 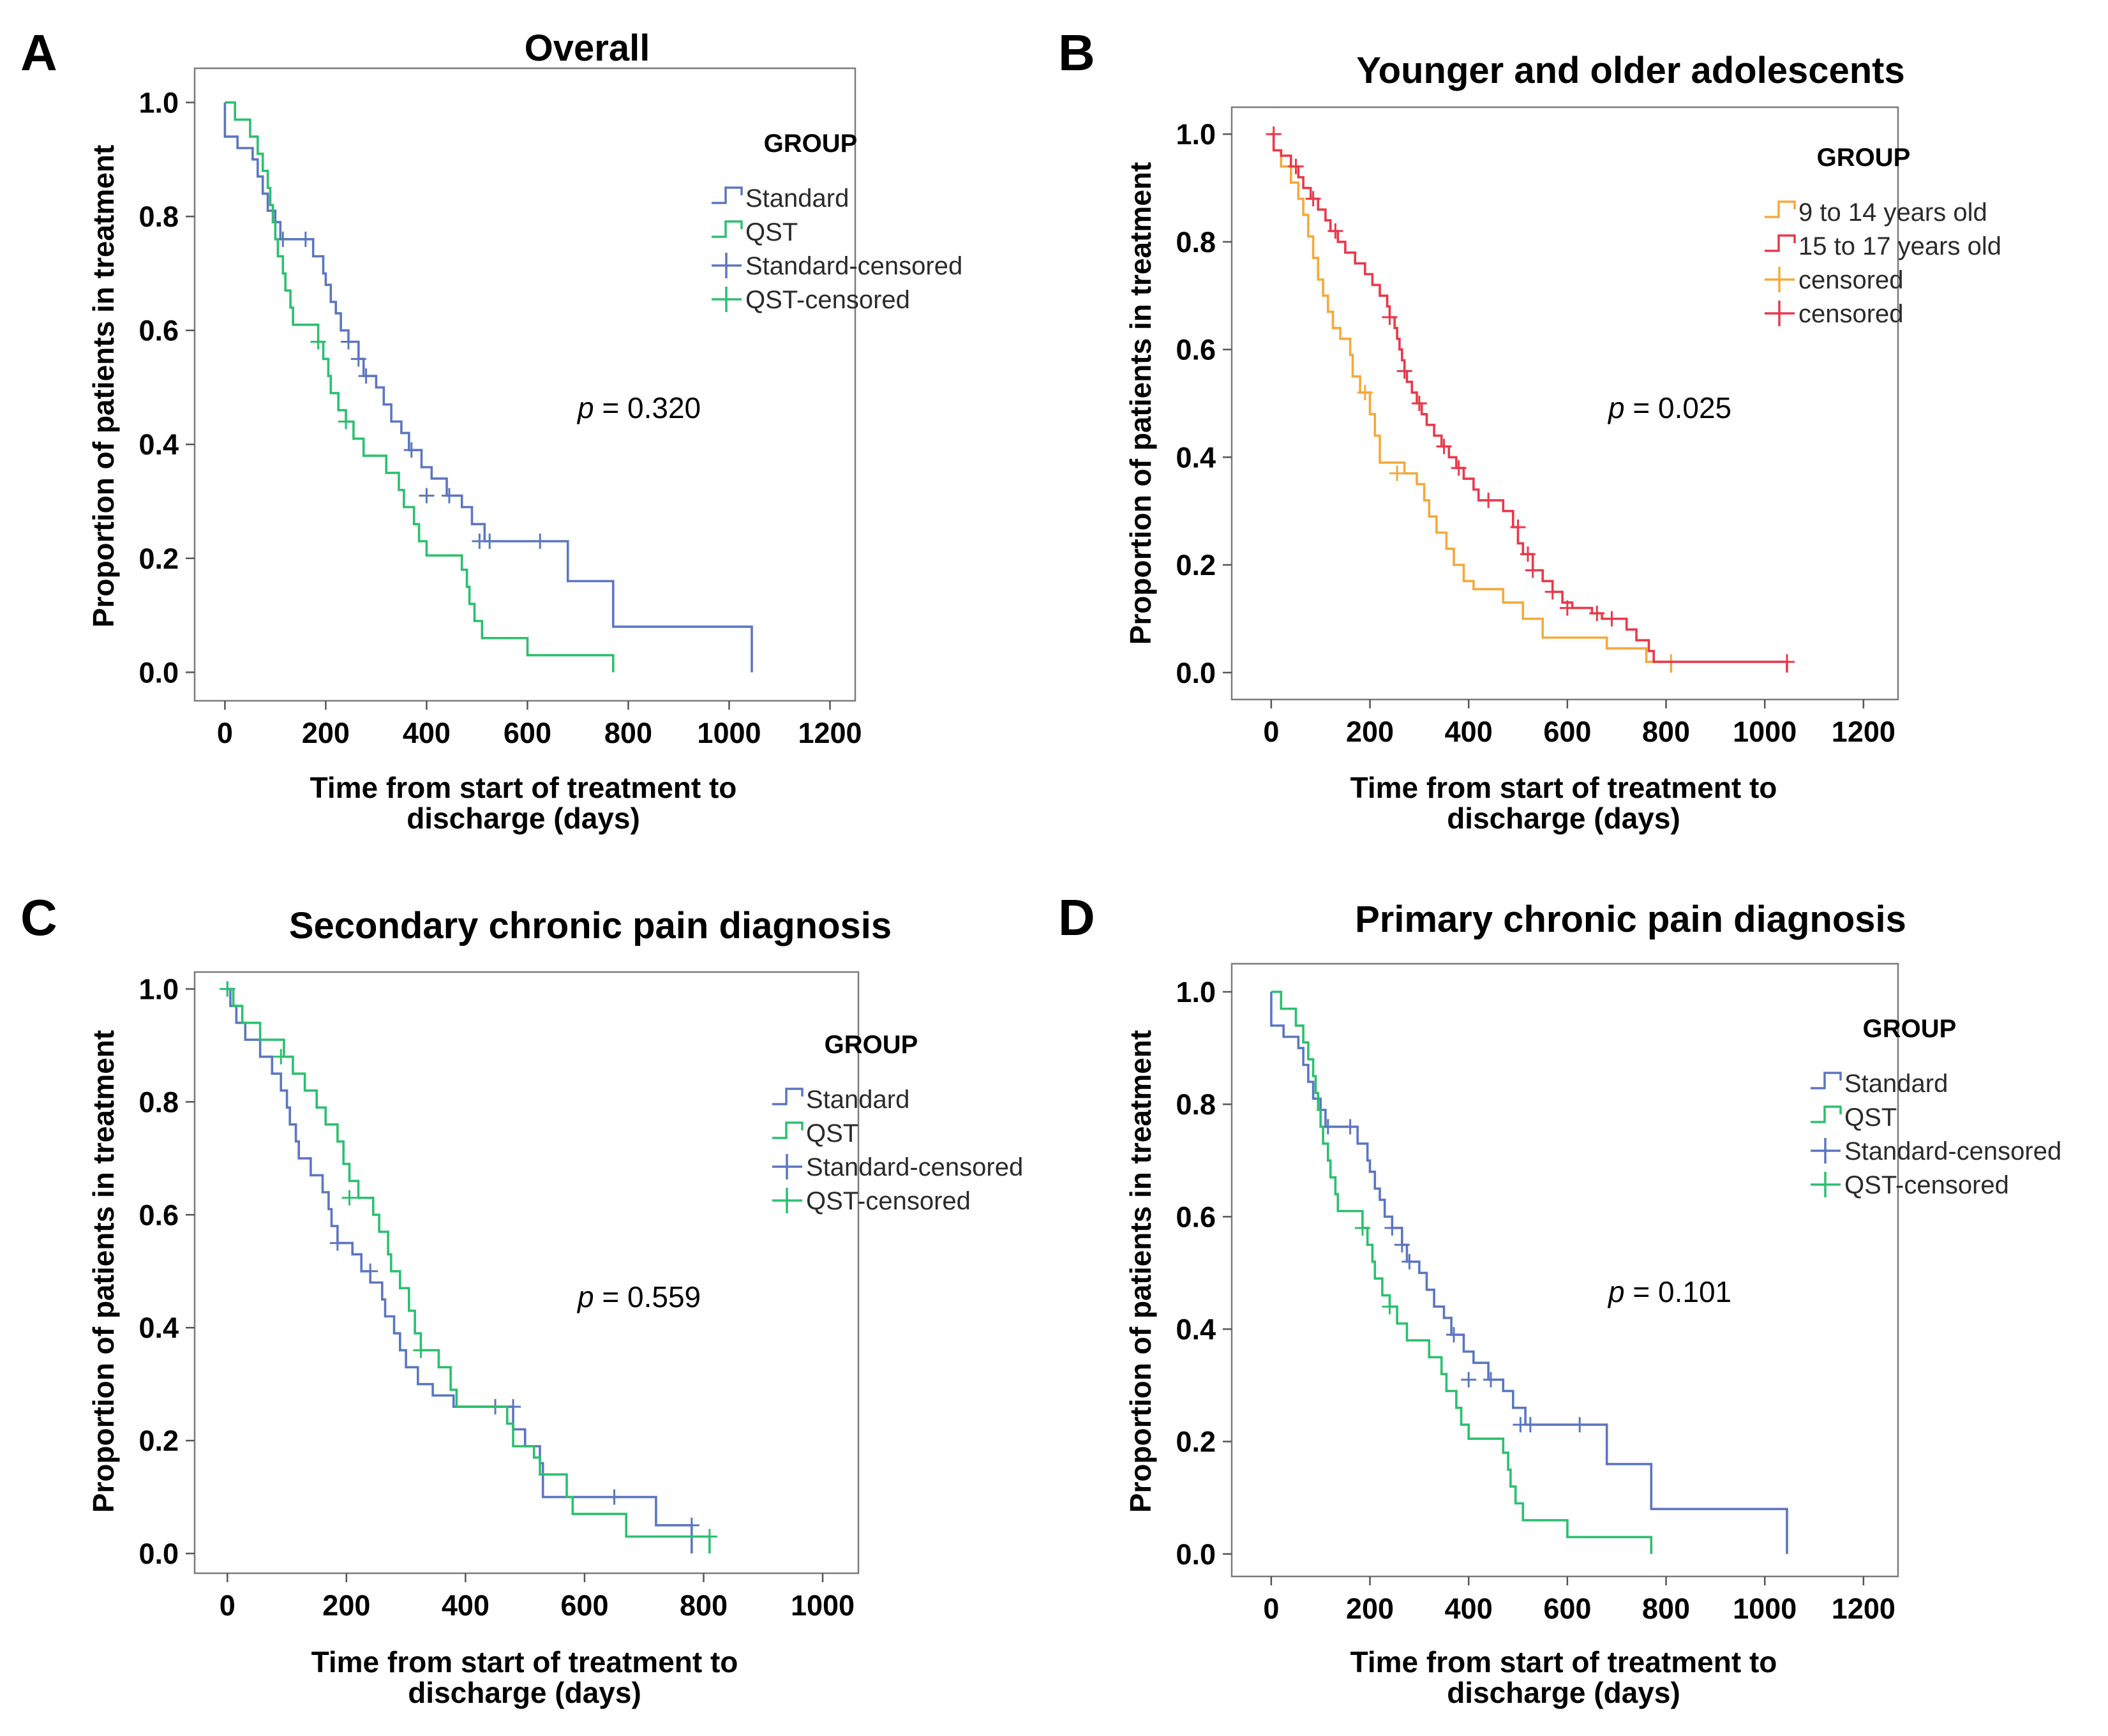 What do you see at coordinates (830, 733) in the screenshot?
I see `x-tick-label: 1200` at bounding box center [830, 733].